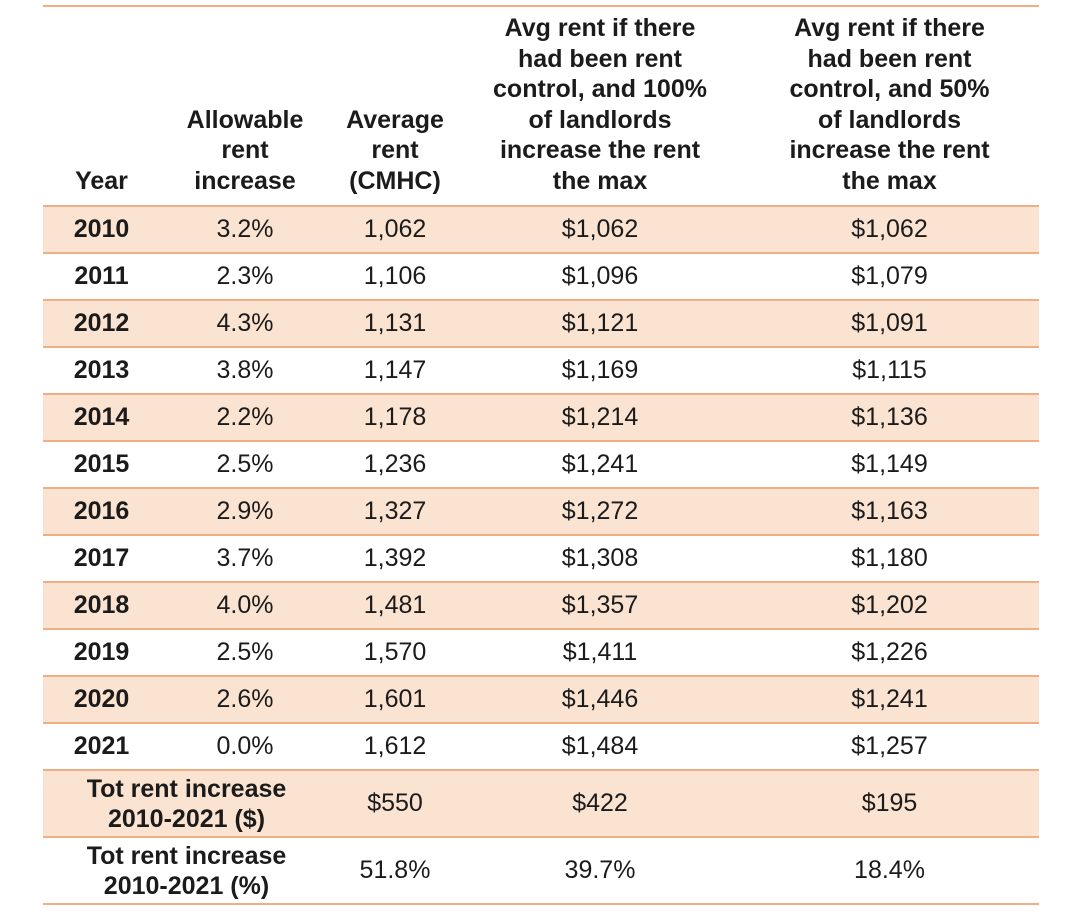 The image size is (1079, 922). Describe the element at coordinates (245, 700) in the screenshot. I see `cell-allowable_rent_increase: 2.6%` at that location.